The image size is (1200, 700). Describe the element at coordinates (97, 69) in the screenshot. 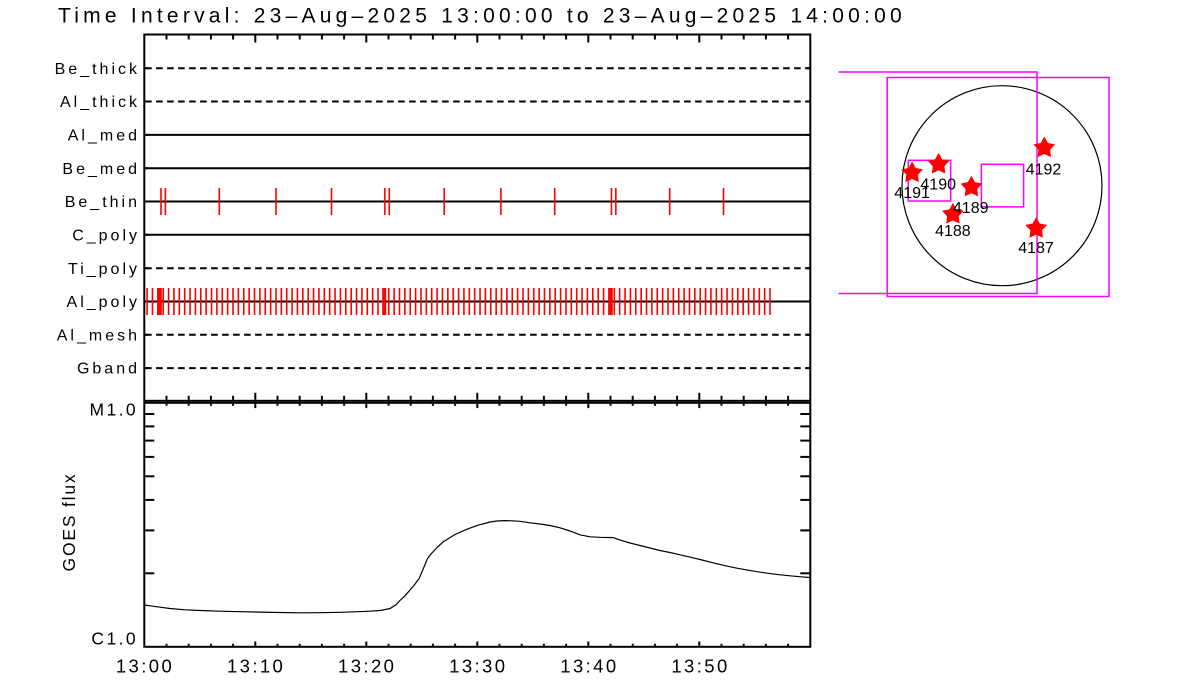

I see `svg-text: Be_thick` at that location.